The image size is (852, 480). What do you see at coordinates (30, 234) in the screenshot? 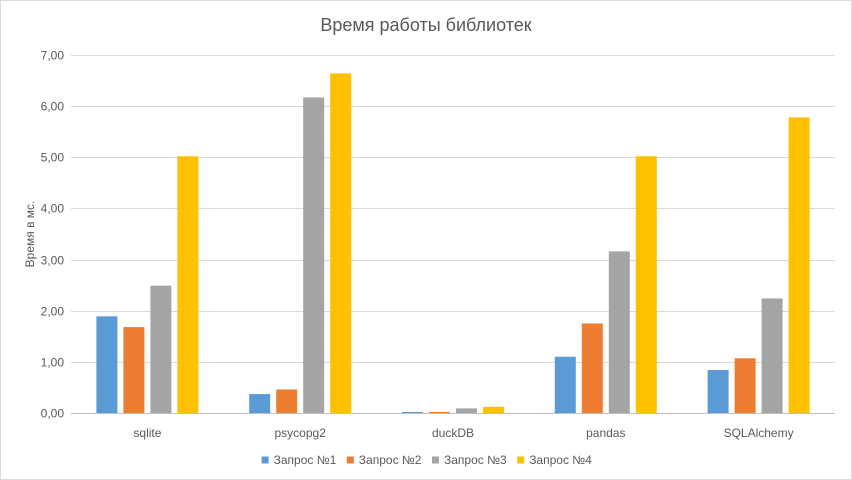
I see `y-axis-title: Время в мс.` at bounding box center [30, 234].